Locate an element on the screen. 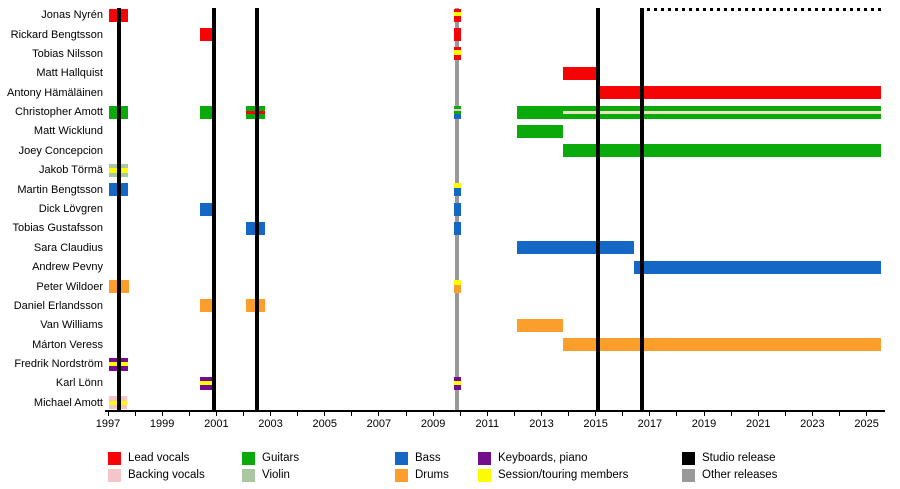 This screenshot has width=900, height=489. legend-label: Studio release is located at coordinates (739, 458).